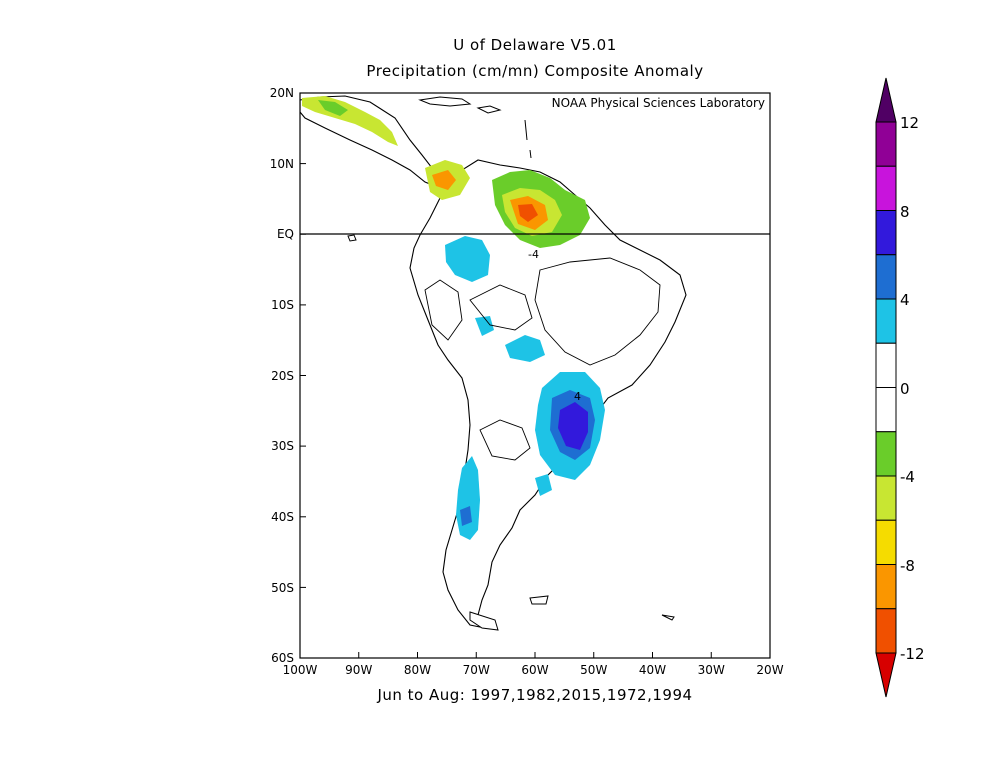 The image size is (1000, 775). Describe the element at coordinates (905, 212) in the screenshot. I see `colorbar-label: 8` at that location.